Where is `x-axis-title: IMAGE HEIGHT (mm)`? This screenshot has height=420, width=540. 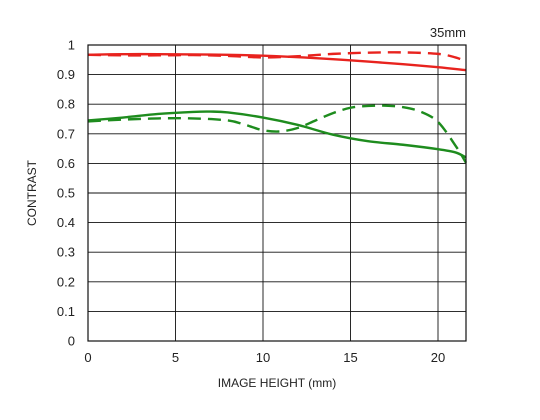
x-axis-title: IMAGE HEIGHT (mm) is located at coordinates (277, 383).